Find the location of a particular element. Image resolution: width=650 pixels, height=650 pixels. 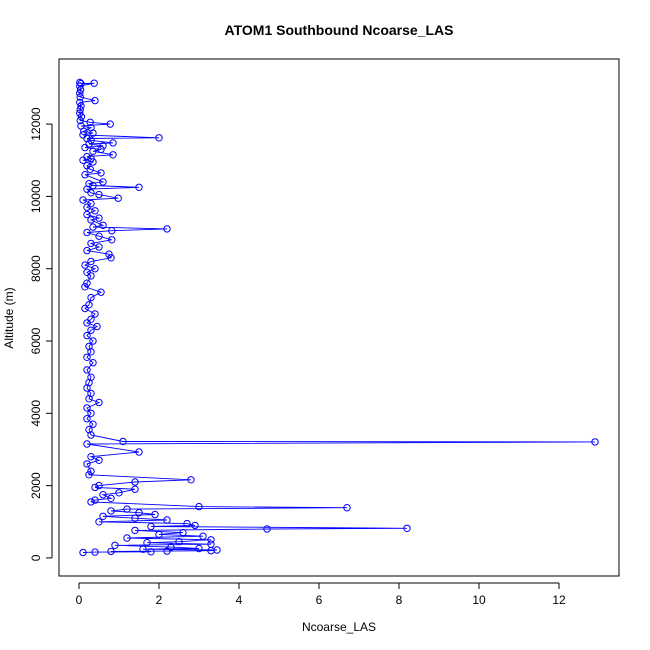

y-tick-label: 12000 is located at coordinates (36, 124).